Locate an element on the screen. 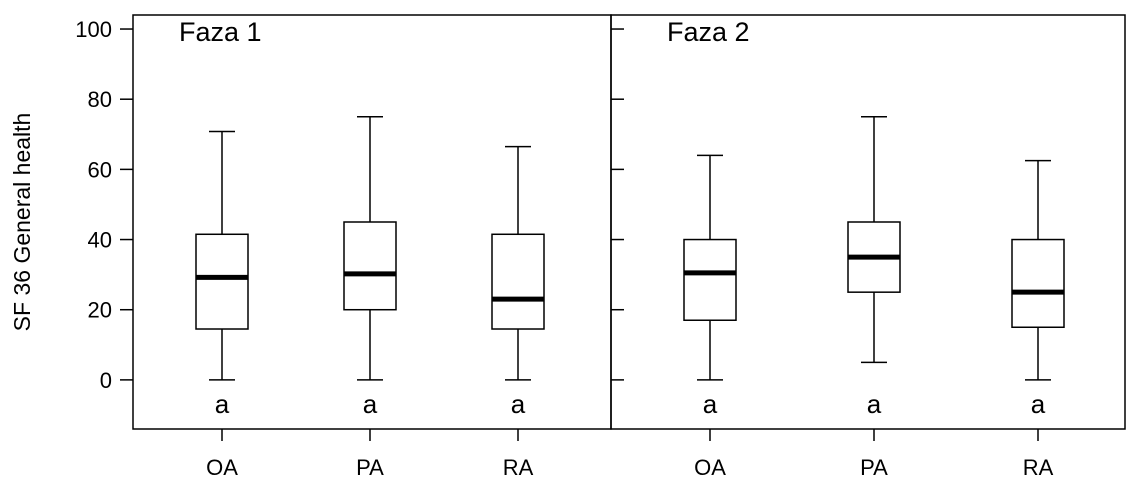 The image size is (1127, 485). y-tick-label-20: 20 is located at coordinates (100, 310).